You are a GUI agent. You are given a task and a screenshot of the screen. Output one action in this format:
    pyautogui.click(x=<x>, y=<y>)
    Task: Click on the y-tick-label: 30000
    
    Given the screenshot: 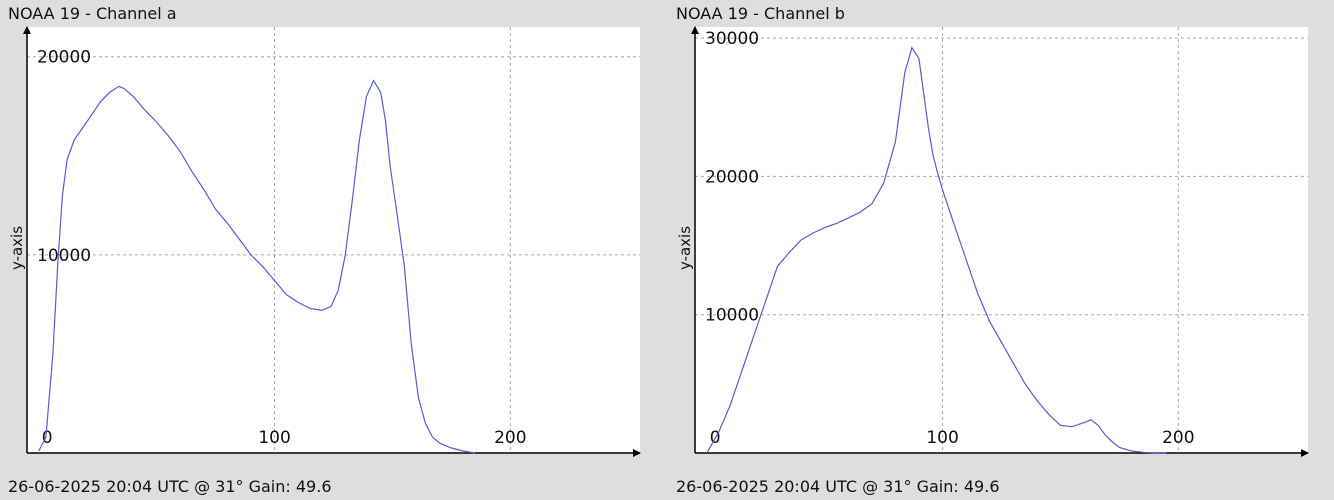 What is the action you would take?
    pyautogui.click(x=732, y=39)
    